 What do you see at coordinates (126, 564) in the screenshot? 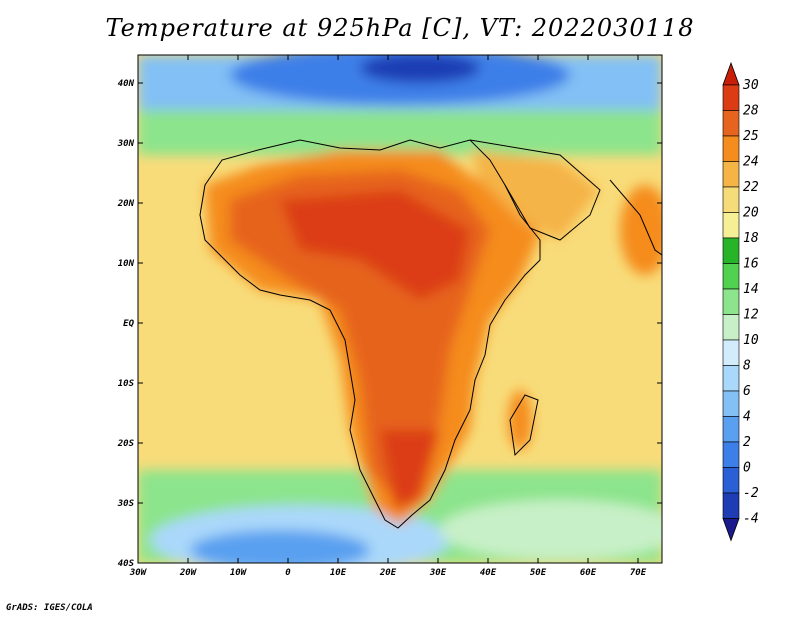
I see `lat-tick-label: 40S` at bounding box center [126, 564].